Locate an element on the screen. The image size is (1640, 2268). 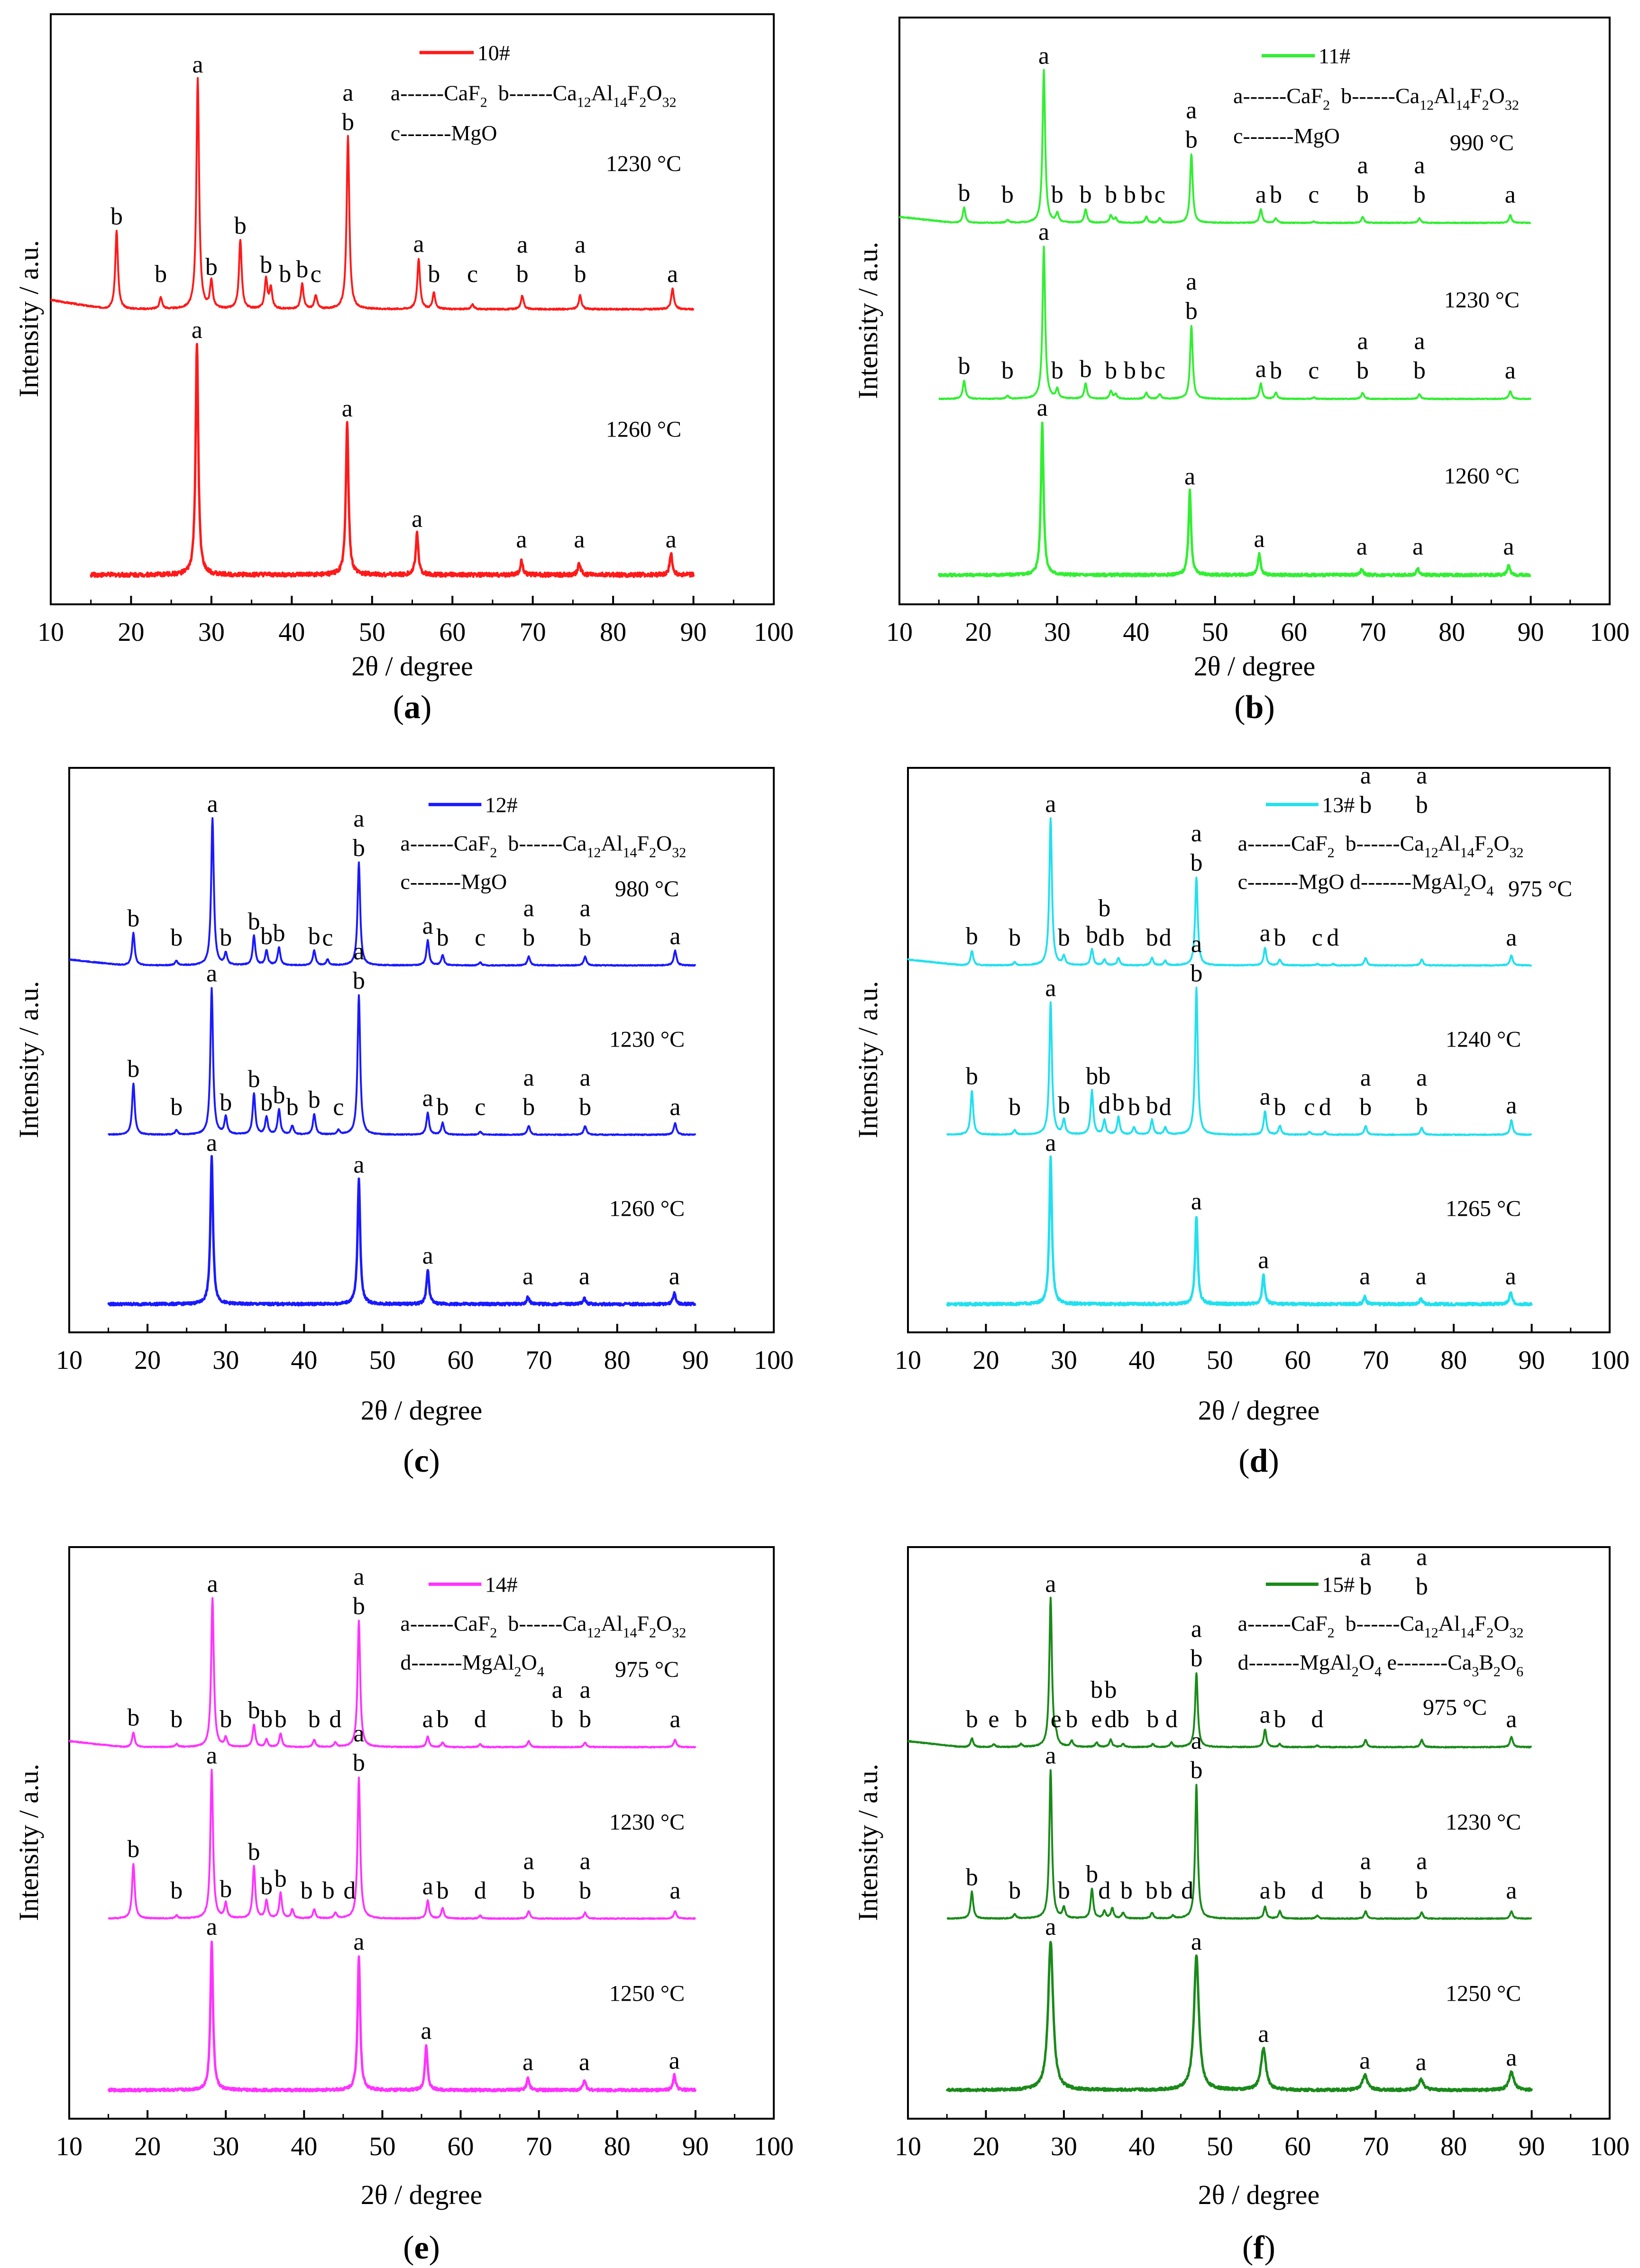
legend-text: c-------MgO d-------MgAl is located at coordinates (1351, 881).